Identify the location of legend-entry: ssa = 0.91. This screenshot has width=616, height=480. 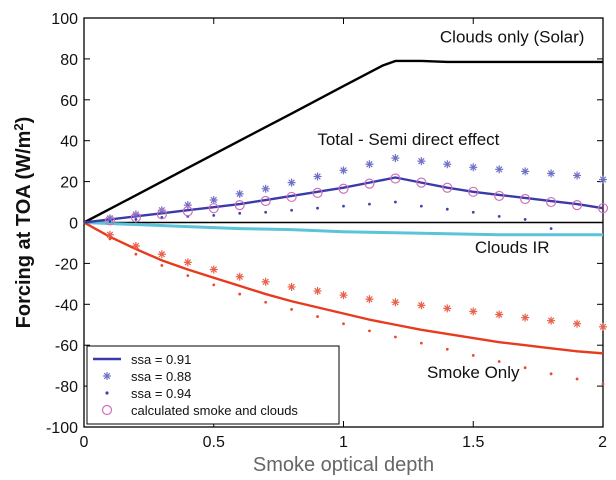
(142, 359).